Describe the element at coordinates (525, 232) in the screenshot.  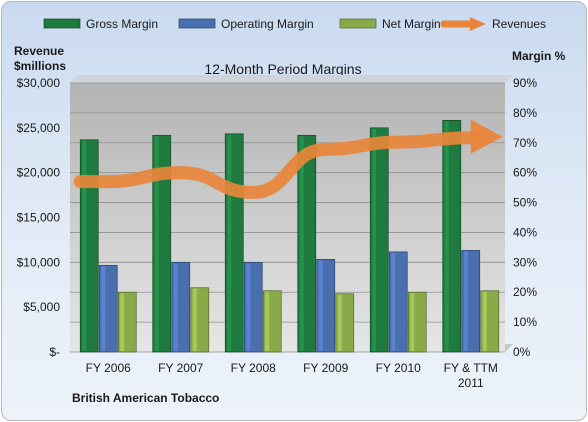
I see `right-tick-label: 40%` at that location.